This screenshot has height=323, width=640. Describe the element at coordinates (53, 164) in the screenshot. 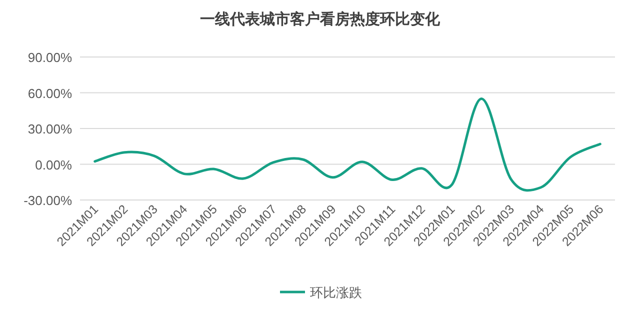

I see `y-tick-label: 0.00%` at that location.